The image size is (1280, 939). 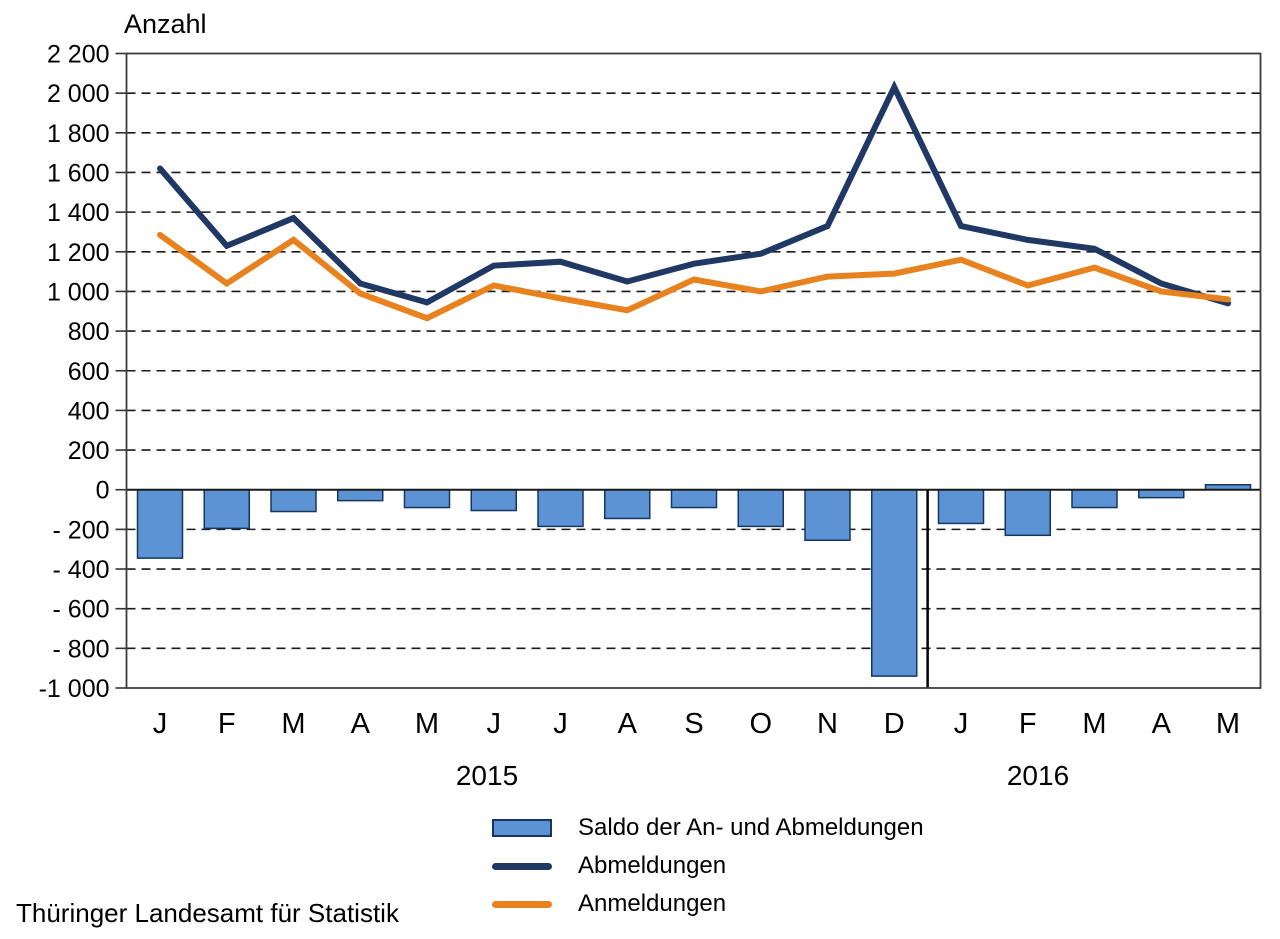 I want to click on abmeldungen-line-swatch-icon, so click(x=522, y=866).